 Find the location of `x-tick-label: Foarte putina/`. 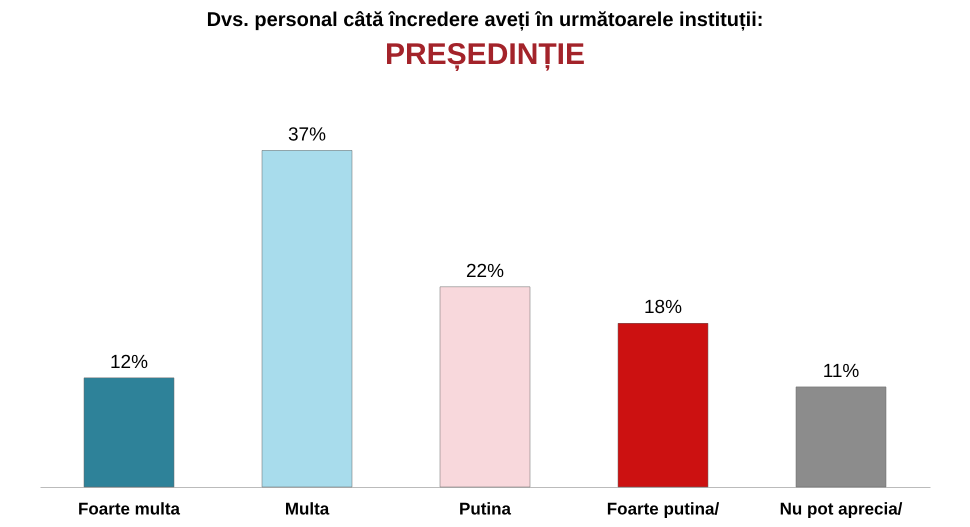

x-tick-label: Foarte putina/ is located at coordinates (663, 509).